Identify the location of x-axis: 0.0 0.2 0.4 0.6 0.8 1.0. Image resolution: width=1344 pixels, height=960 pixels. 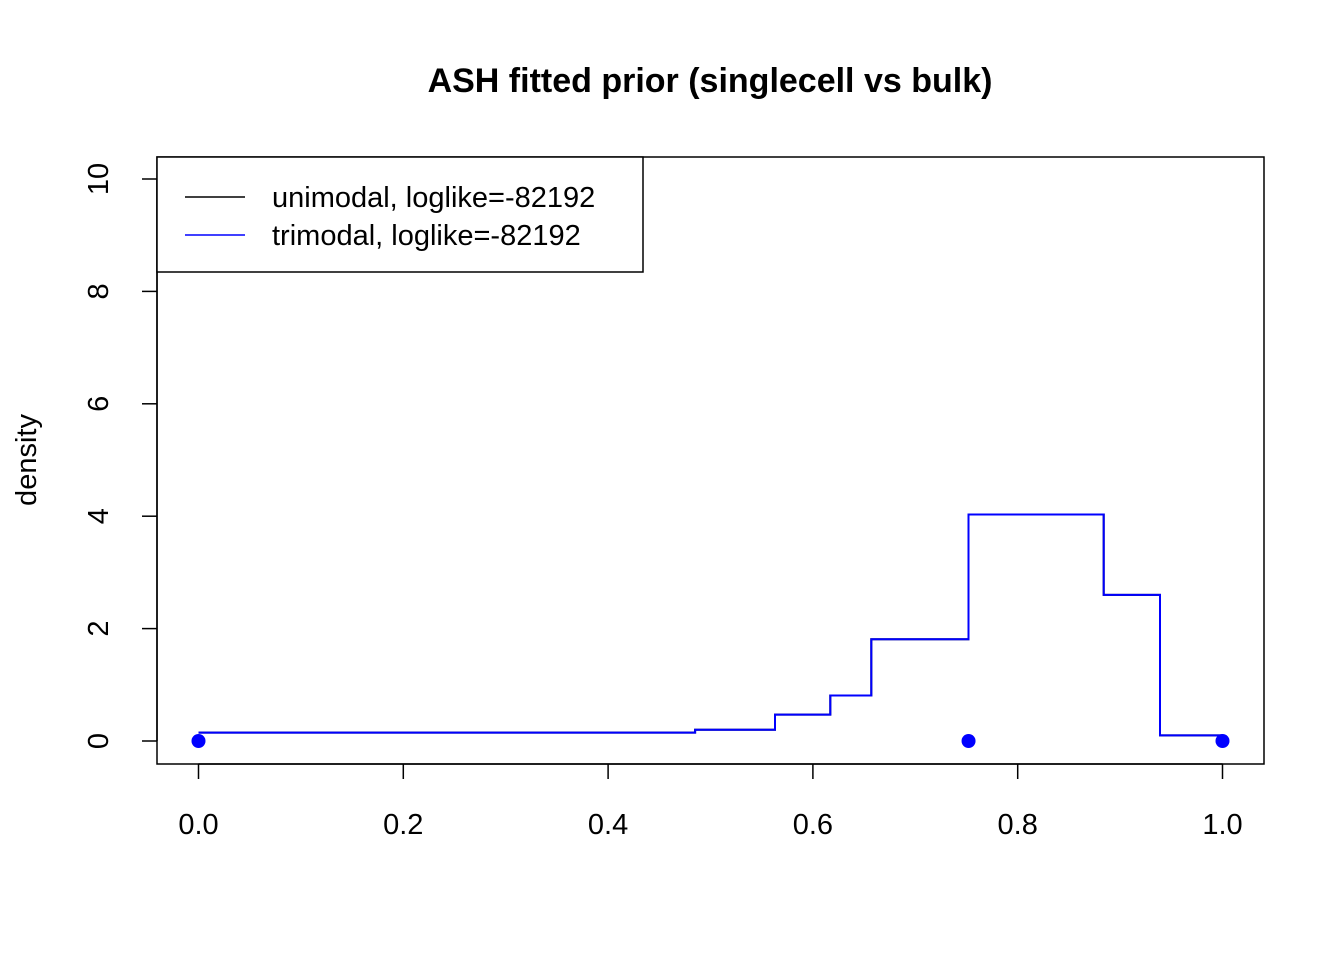
(710, 802).